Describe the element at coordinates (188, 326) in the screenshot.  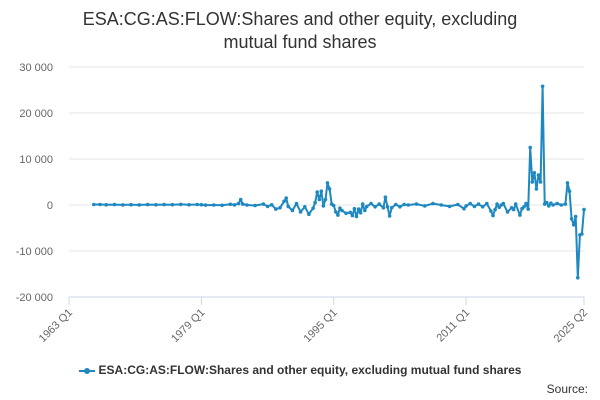
I see `x-tick-label: 1979 Q1` at that location.